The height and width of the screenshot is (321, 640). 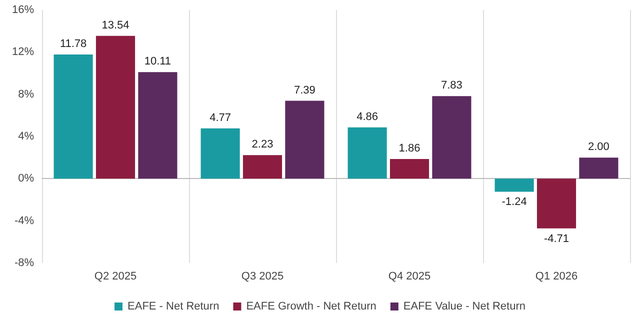 What do you see at coordinates (464, 306) in the screenshot?
I see `legend-label: EAFE Value - Net Return` at bounding box center [464, 306].